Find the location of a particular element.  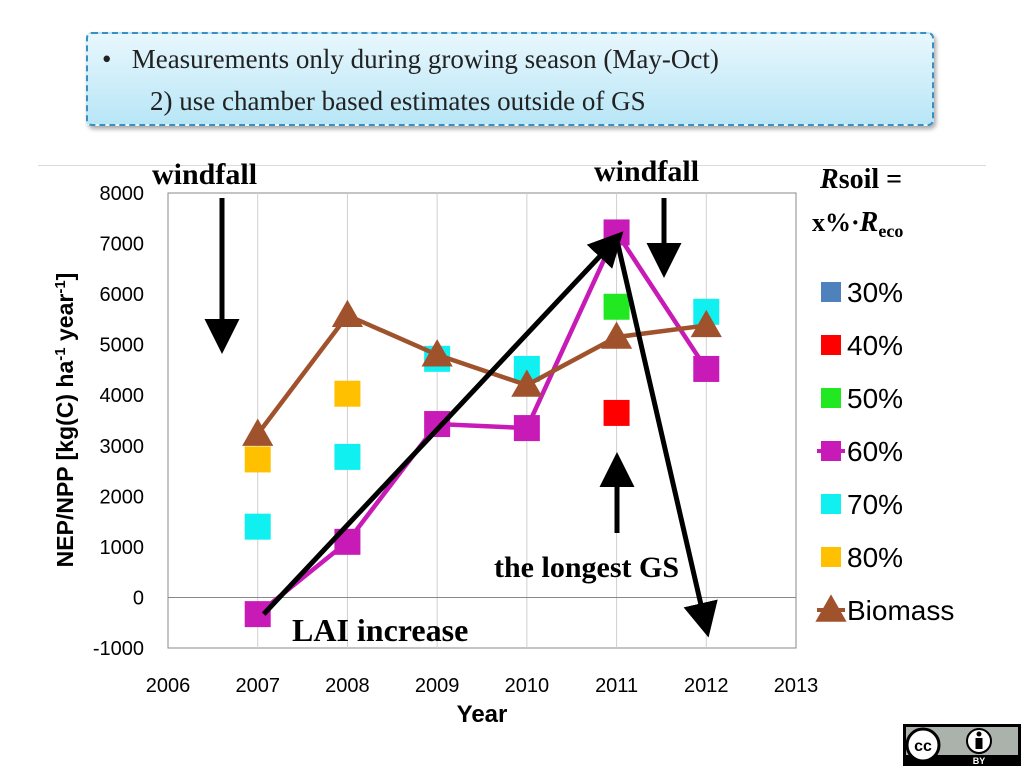

point-biomass-2012 is located at coordinates (706, 323).